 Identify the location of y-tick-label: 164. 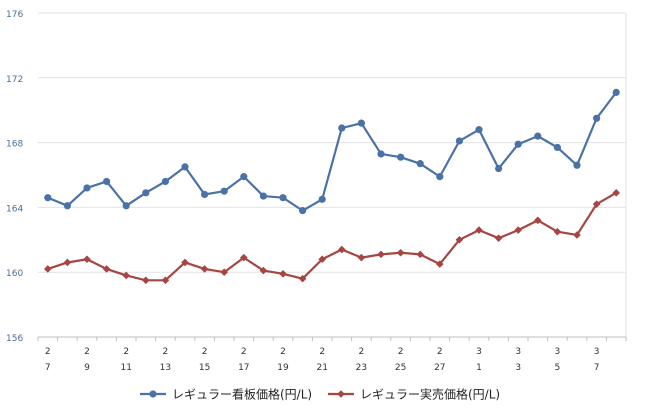
(14, 209).